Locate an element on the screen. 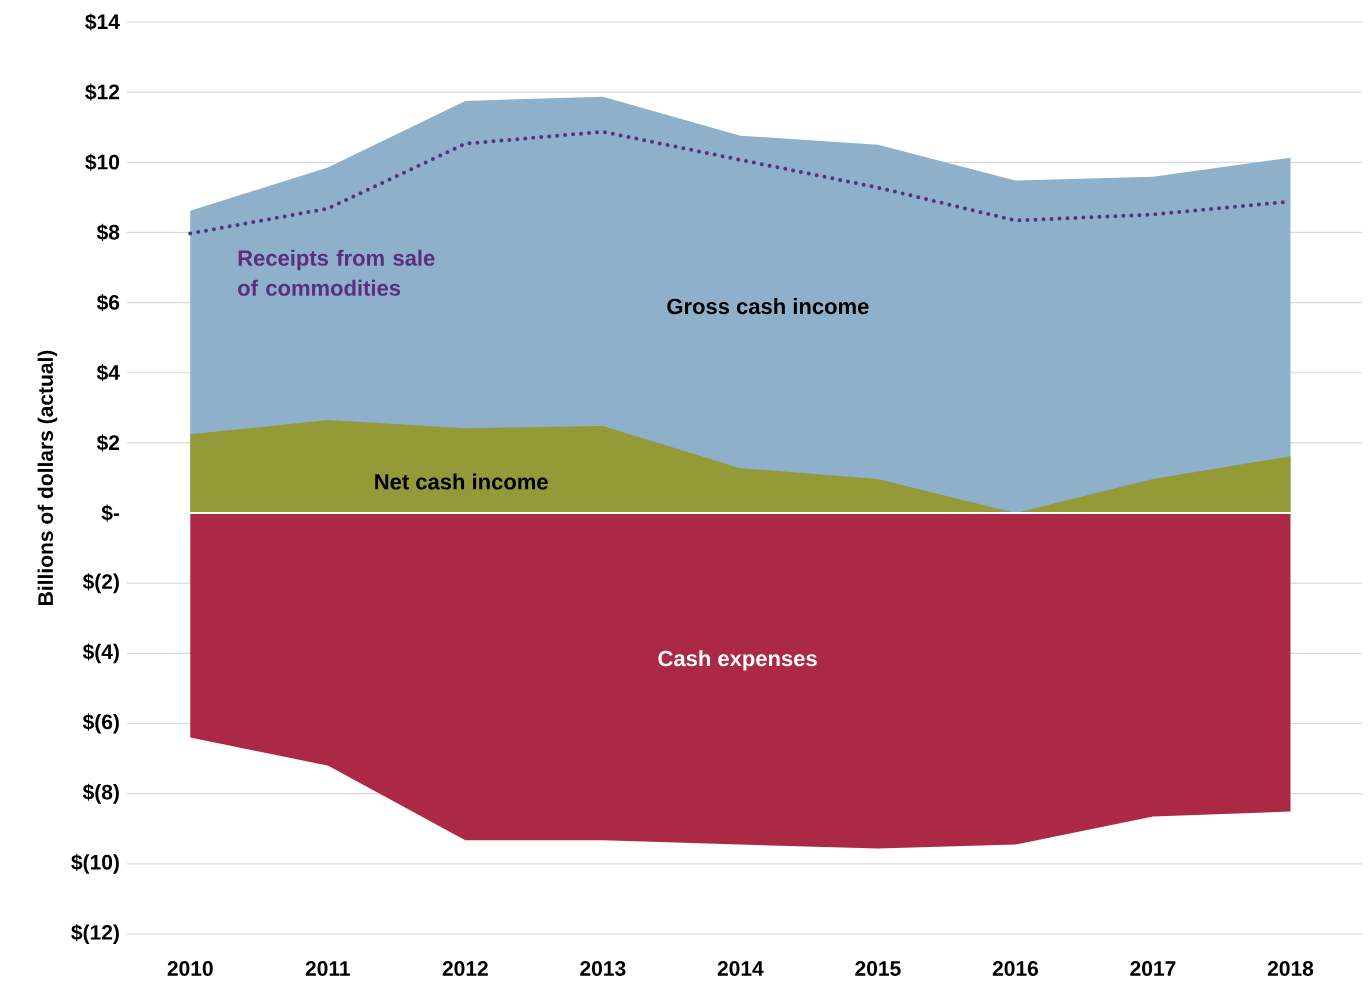 The height and width of the screenshot is (988, 1370). series-label: Receipts from sale of commodities is located at coordinates (336, 272).